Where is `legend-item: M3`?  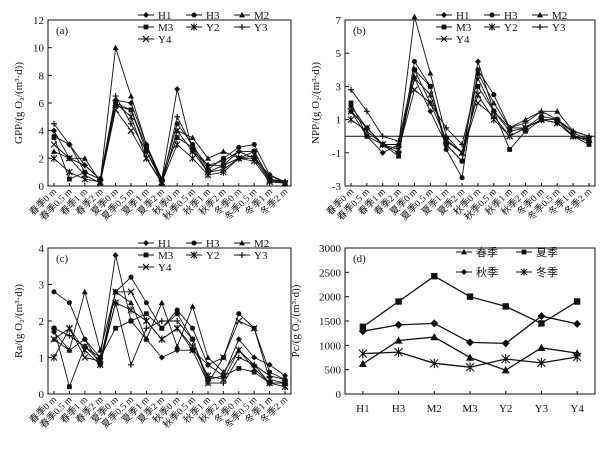
legend-item: M3 is located at coordinates (156, 28).